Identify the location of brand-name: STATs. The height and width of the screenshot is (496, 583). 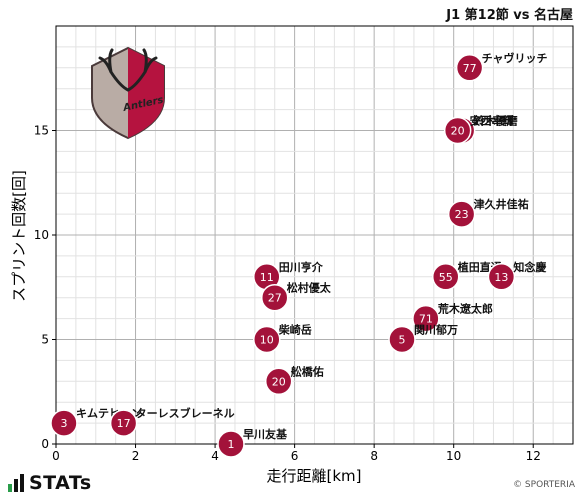
(60, 483).